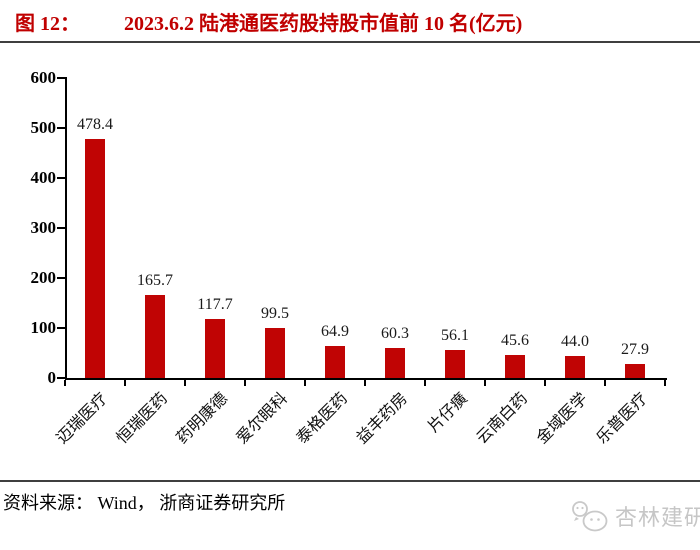 This screenshot has width=700, height=550. Describe the element at coordinates (350, 42) in the screenshot. I see `header-divider-line` at that location.